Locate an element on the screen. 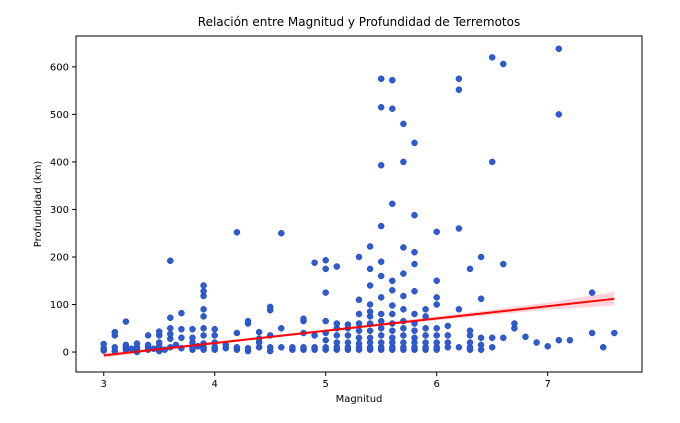  x-axis-ticks: 3 4 5 6 7 is located at coordinates (326, 381).